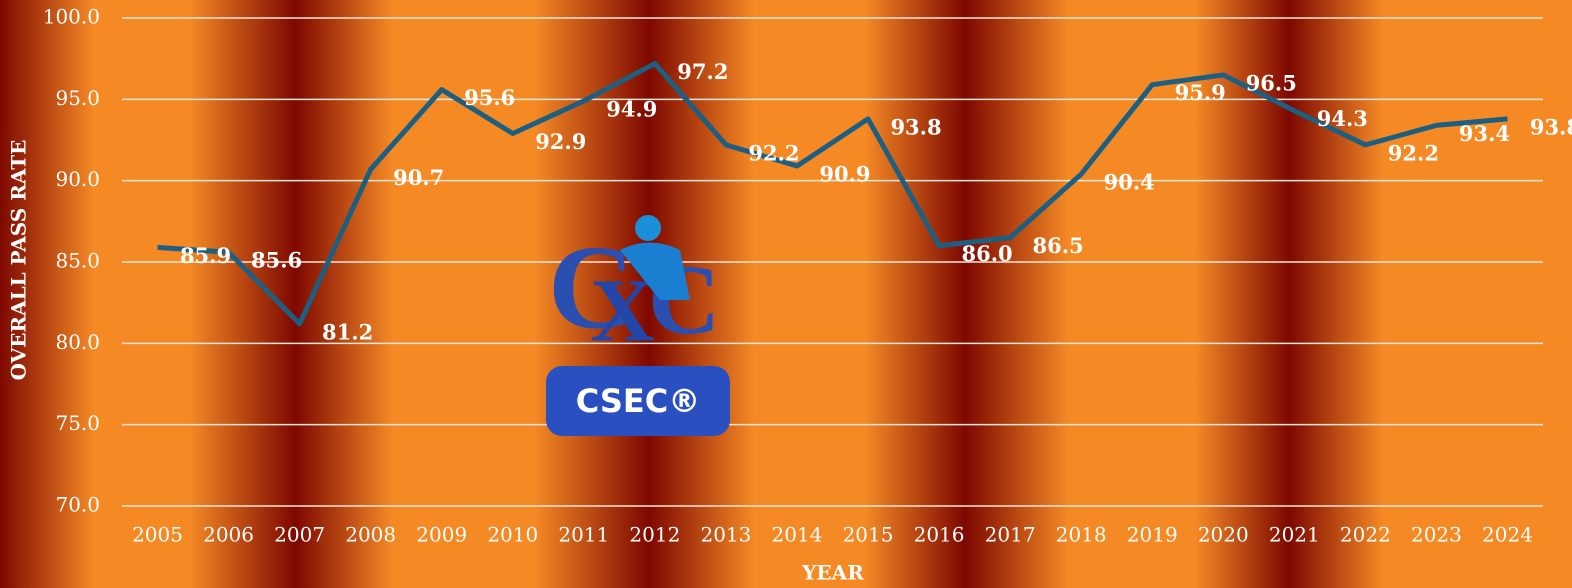 The height and width of the screenshot is (588, 1572). I want to click on x-tick-label: 2008, so click(370, 535).